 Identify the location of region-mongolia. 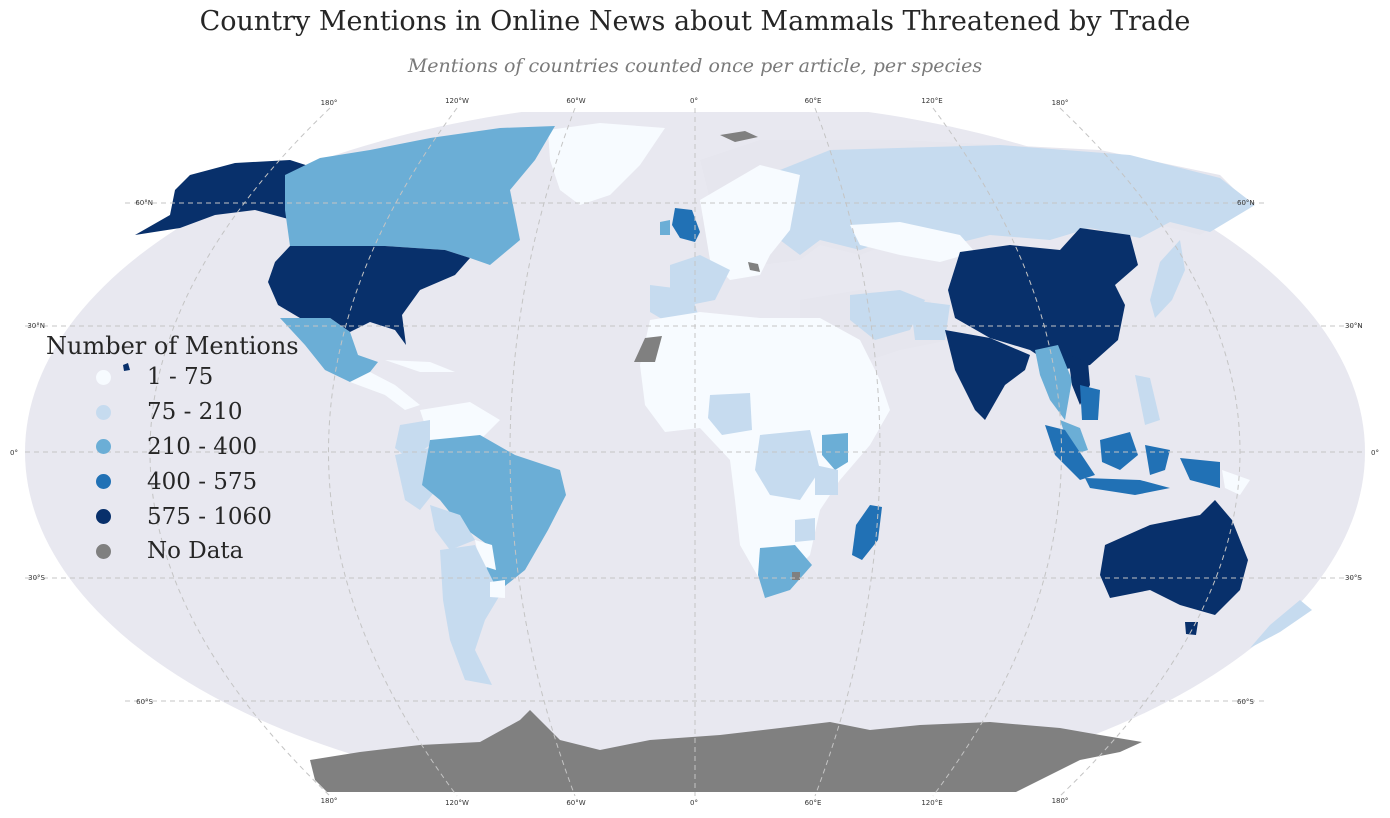
(912, 242).